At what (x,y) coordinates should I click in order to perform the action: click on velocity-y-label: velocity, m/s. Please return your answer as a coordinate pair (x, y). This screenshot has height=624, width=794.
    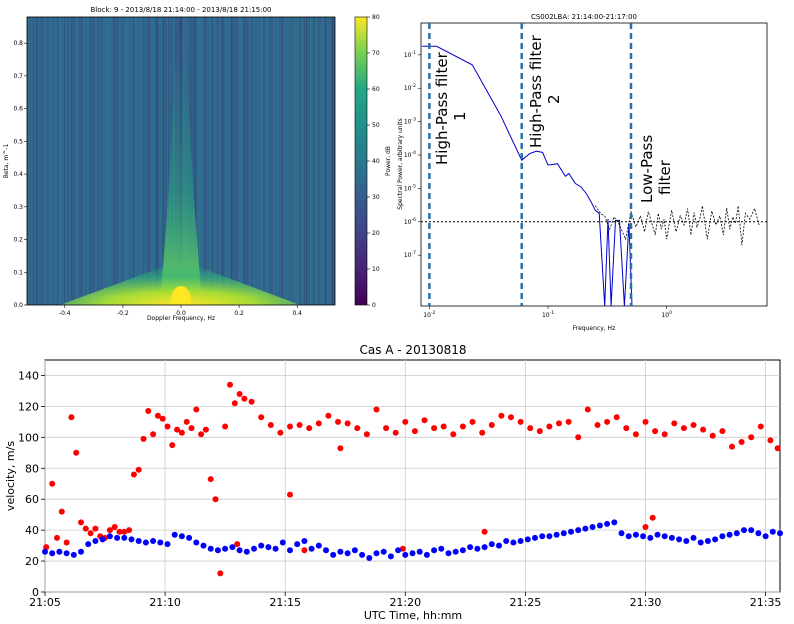
    Looking at the image, I should click on (10, 476).